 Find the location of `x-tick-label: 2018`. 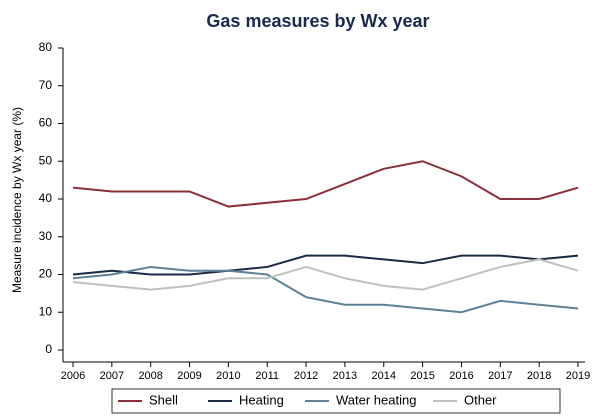

x-tick-label: 2018 is located at coordinates (539, 376).